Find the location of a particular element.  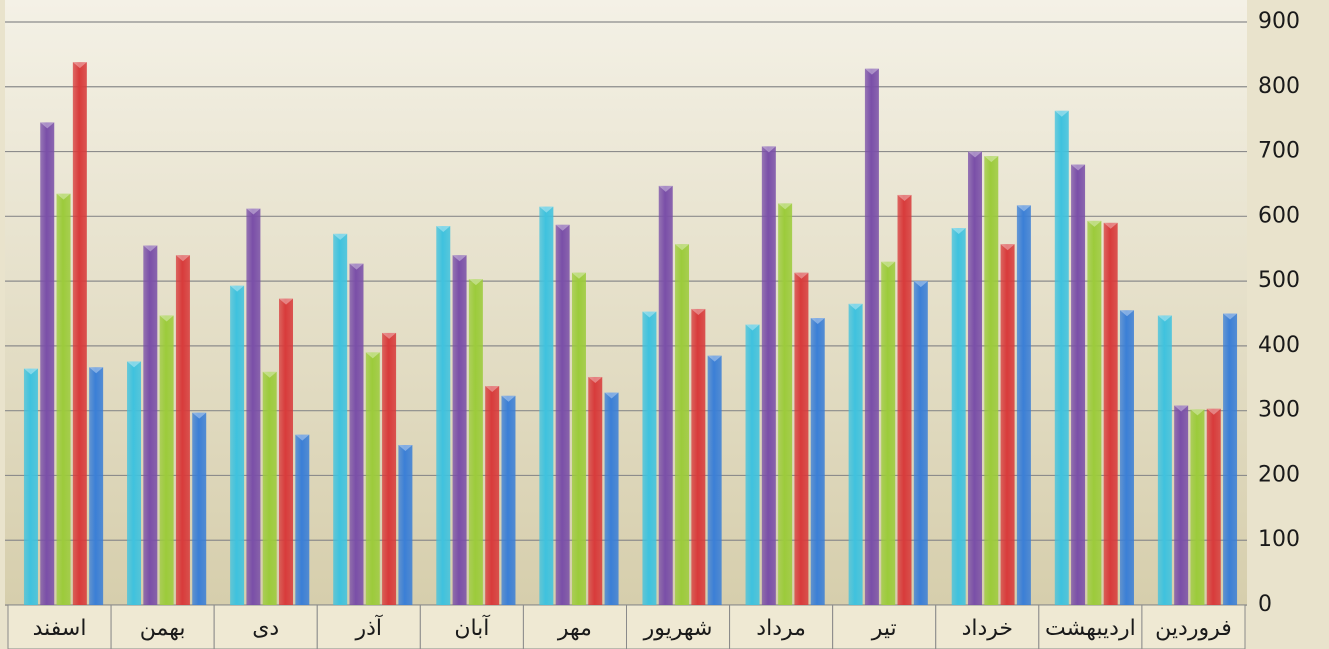

x-tick-label: اردیبهشت is located at coordinates (1090, 628).